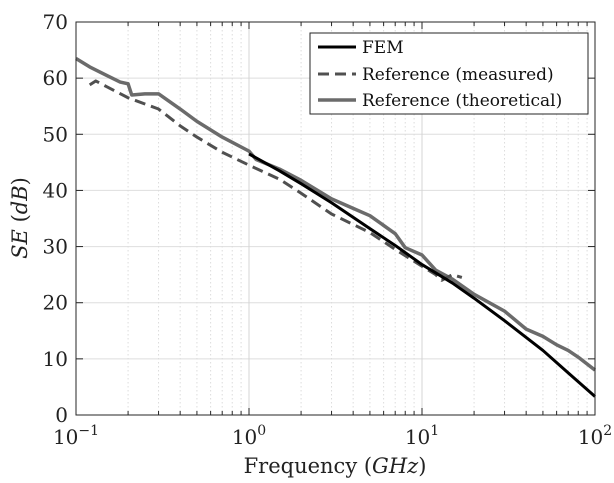  What do you see at coordinates (20, 218) in the screenshot?
I see `y-axis-label: SE (dB)` at bounding box center [20, 218].